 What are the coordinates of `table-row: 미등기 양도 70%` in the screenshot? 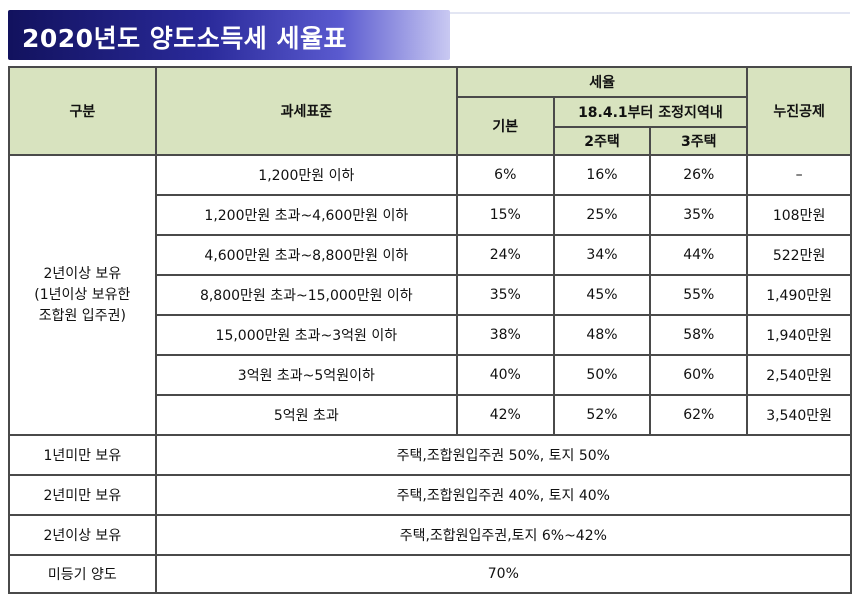 It's located at (430, 574).